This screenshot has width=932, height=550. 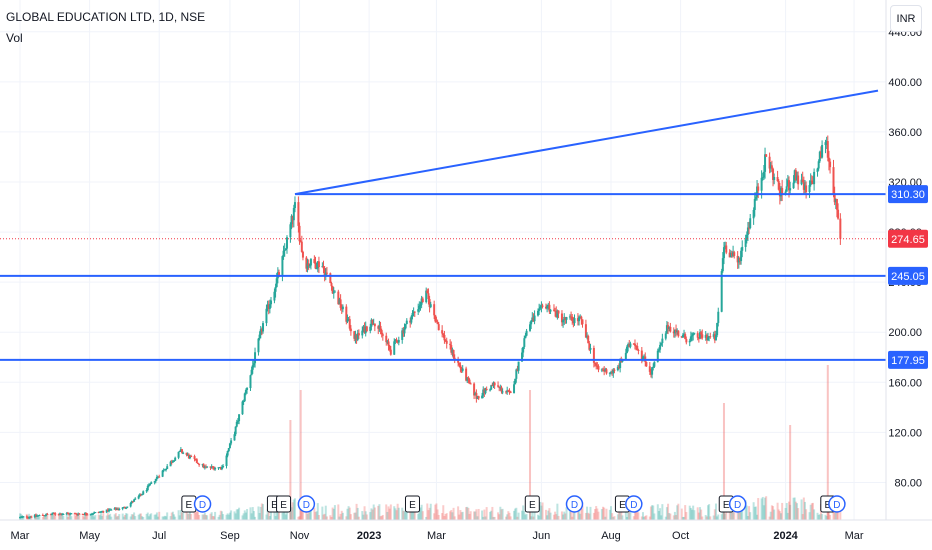 I want to click on currency-button: INR, so click(x=906, y=18).